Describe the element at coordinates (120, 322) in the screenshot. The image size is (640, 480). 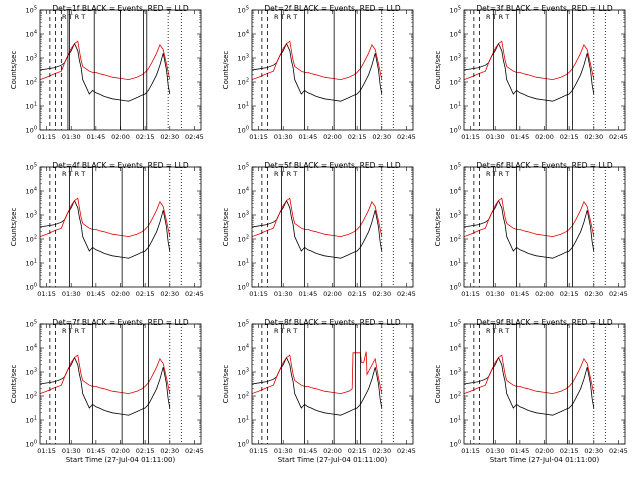
I see `panel-title: Det=7f BLACK = Events, RED = LLD` at that location.